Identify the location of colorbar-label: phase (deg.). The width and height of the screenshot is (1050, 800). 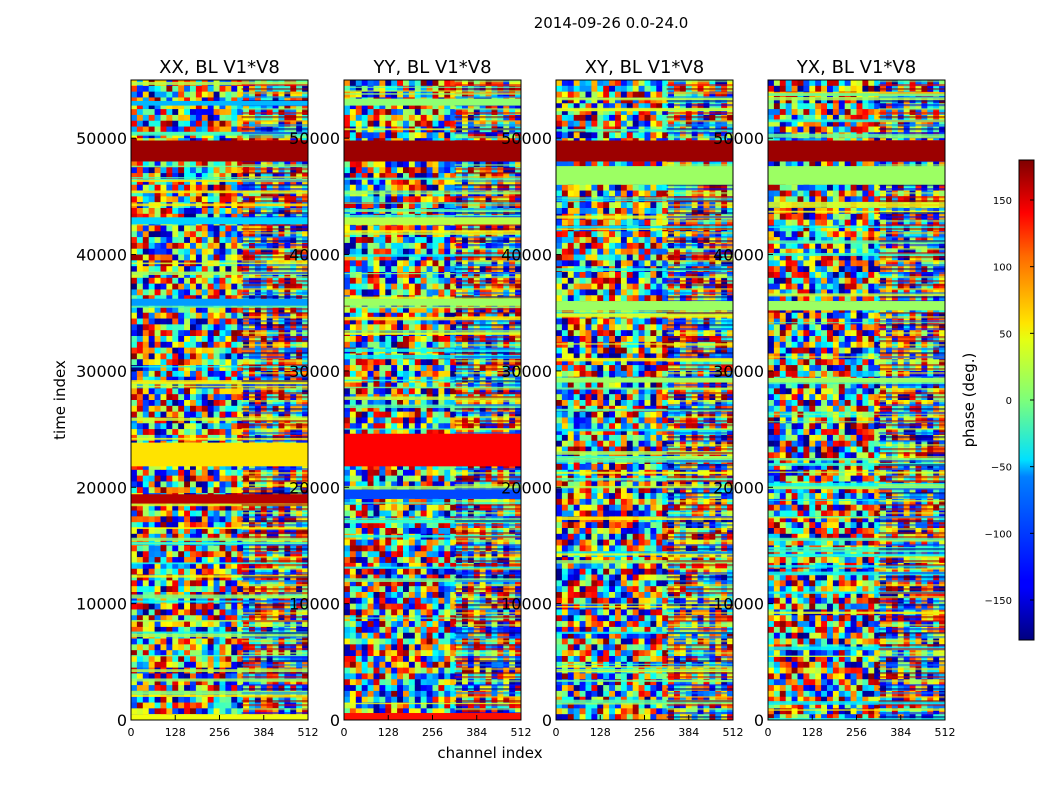
(969, 400).